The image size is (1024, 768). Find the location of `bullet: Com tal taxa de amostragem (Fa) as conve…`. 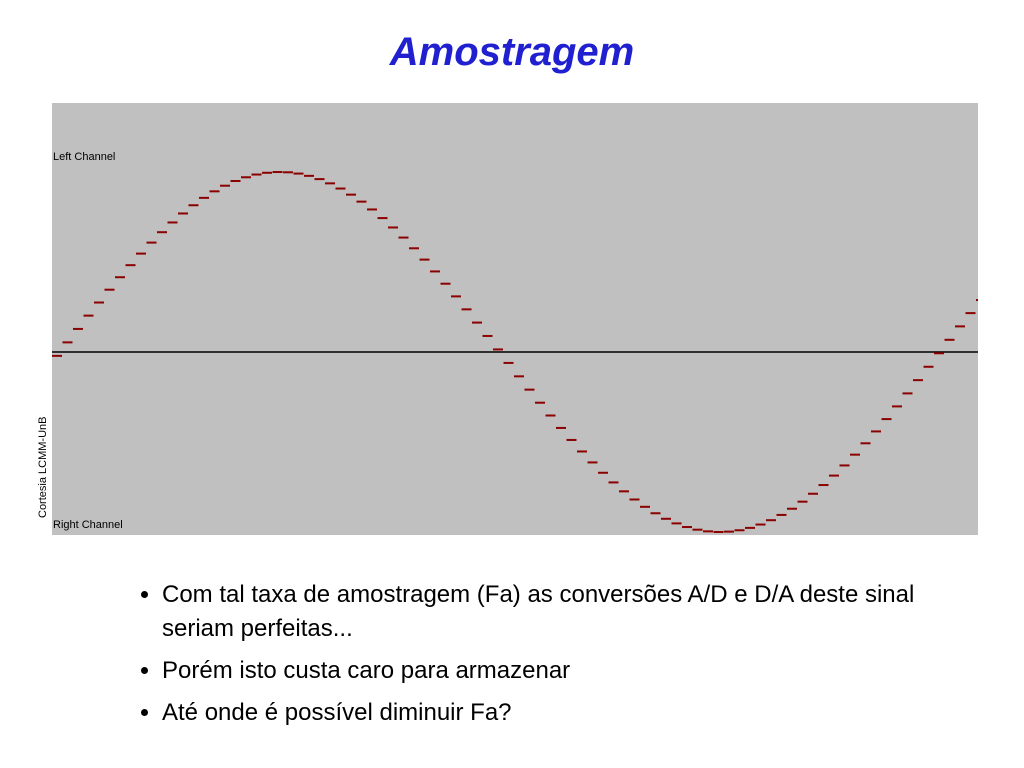

bullet: Com tal taxa de amostragem (Fa) as conve… is located at coordinates (567, 612).